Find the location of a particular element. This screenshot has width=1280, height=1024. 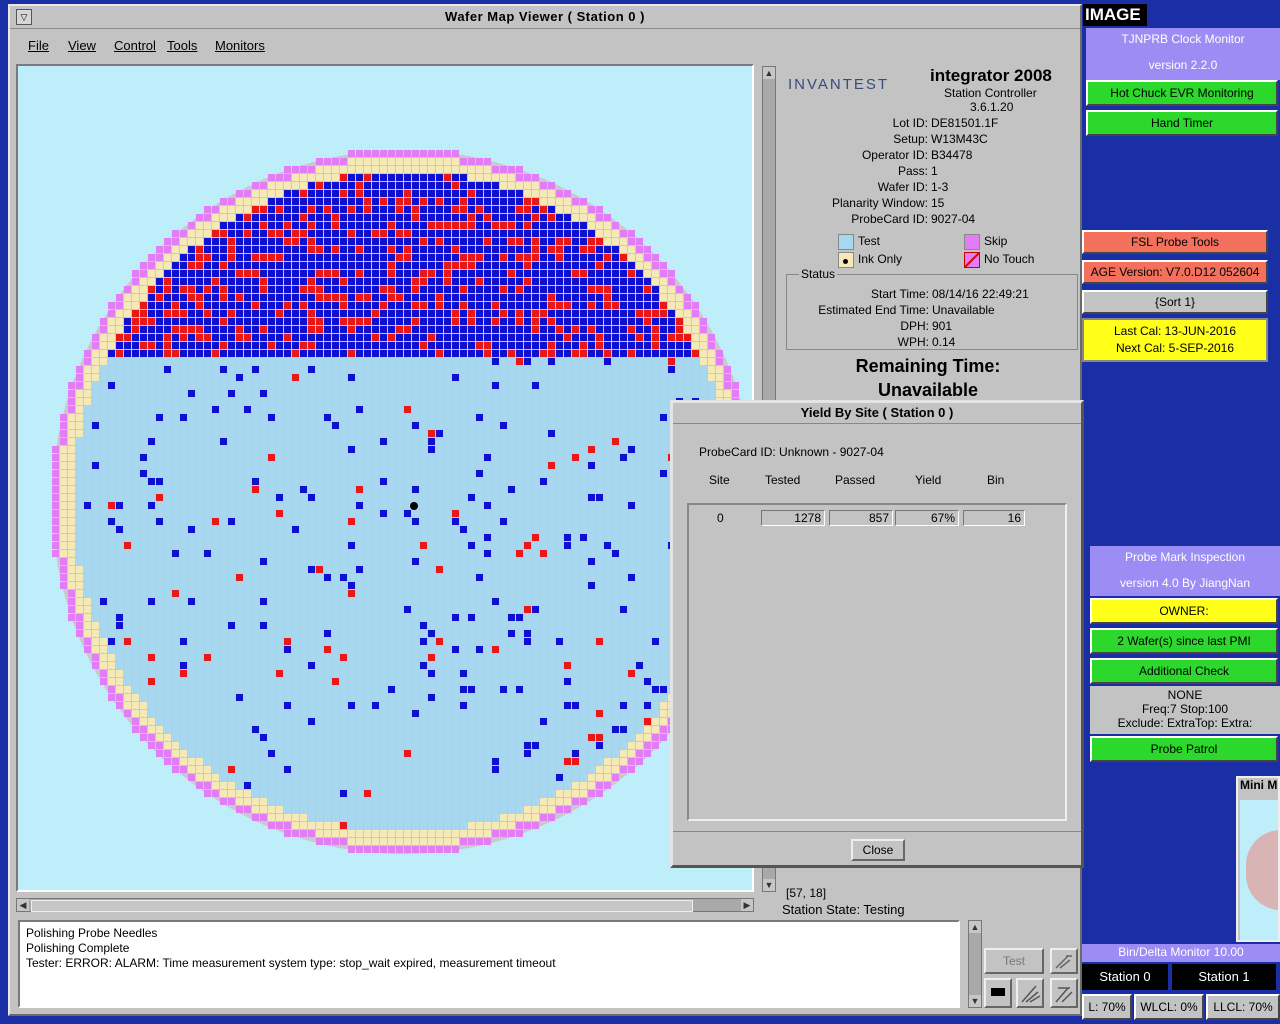

menu-tools: Tools is located at coordinates (182, 45).